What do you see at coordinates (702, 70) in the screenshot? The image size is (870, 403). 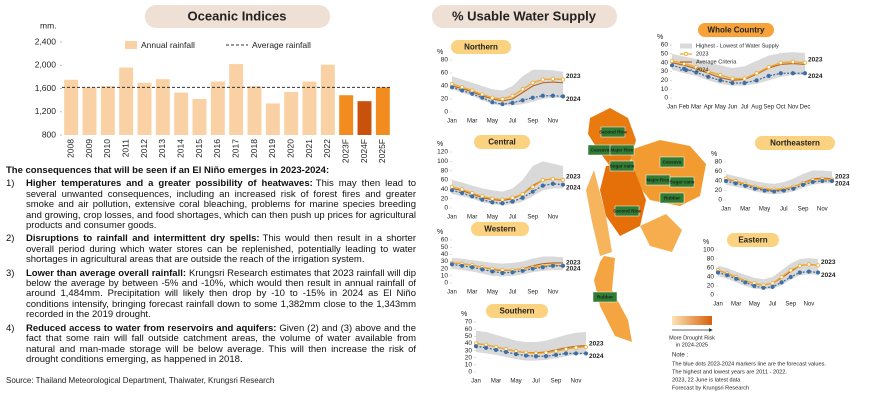 I see `legend-label: 2024` at bounding box center [702, 70].